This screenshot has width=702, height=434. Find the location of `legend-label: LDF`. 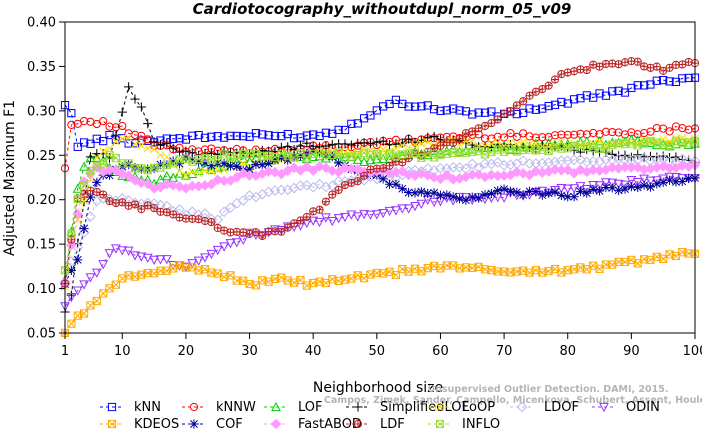

legend-label: LDF is located at coordinates (392, 424).